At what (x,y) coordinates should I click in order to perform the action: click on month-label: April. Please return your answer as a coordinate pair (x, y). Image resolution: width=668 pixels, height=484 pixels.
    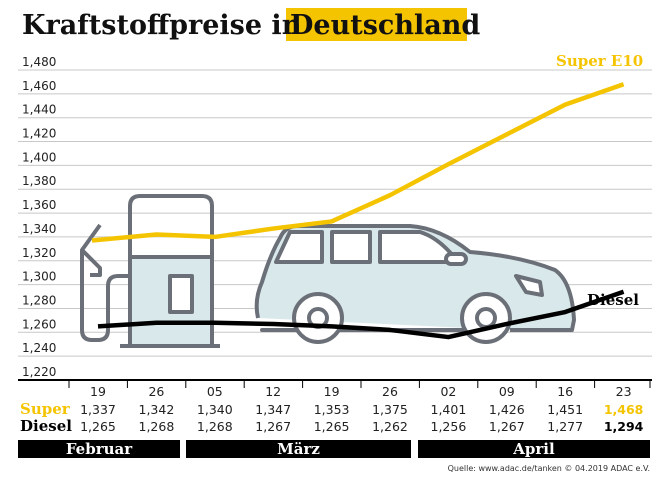
    Looking at the image, I should click on (533, 449).